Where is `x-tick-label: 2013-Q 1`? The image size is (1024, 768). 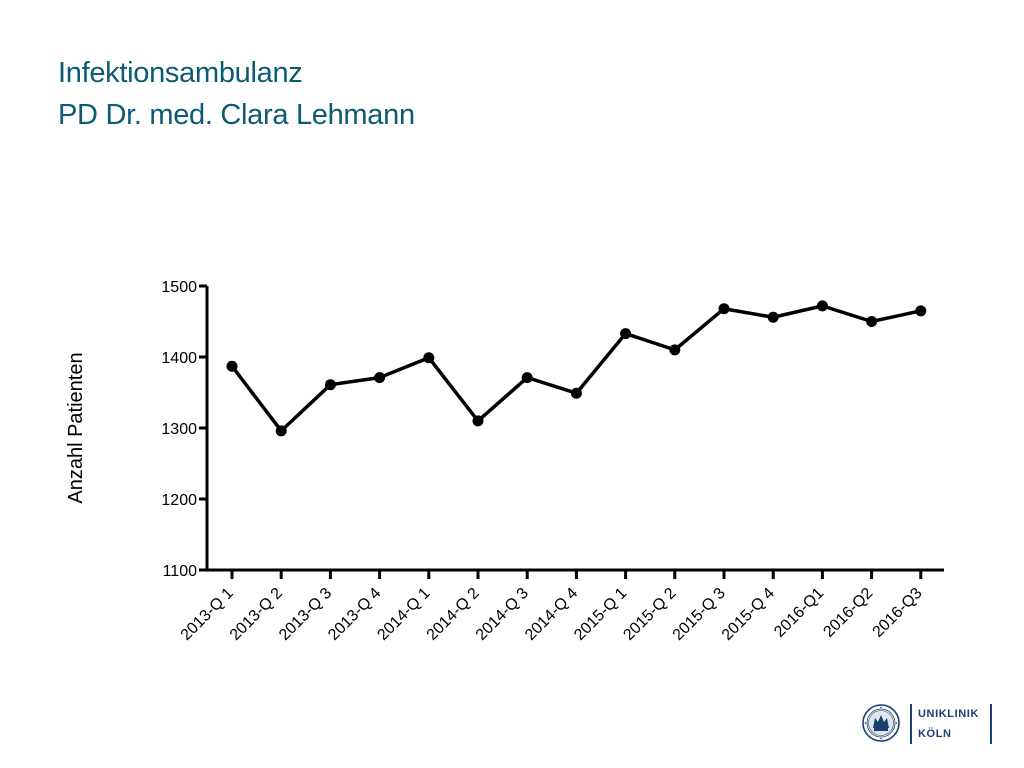
x-tick-label: 2013-Q 1 is located at coordinates (207, 614).